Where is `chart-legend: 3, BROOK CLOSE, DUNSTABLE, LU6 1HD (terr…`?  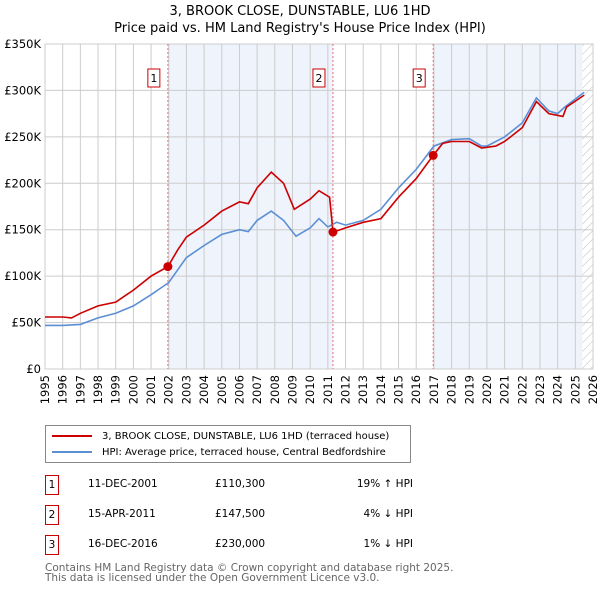
chart-legend: 3, BROOK CLOSE, DUNSTABLE, LU6 1HD (terr… is located at coordinates (228, 444).